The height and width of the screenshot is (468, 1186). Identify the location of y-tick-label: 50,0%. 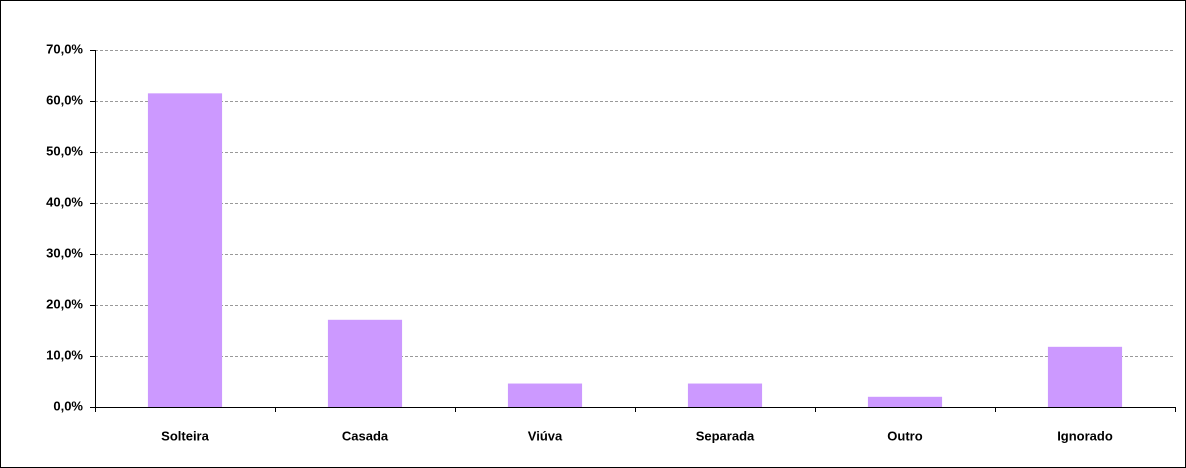
(64, 150).